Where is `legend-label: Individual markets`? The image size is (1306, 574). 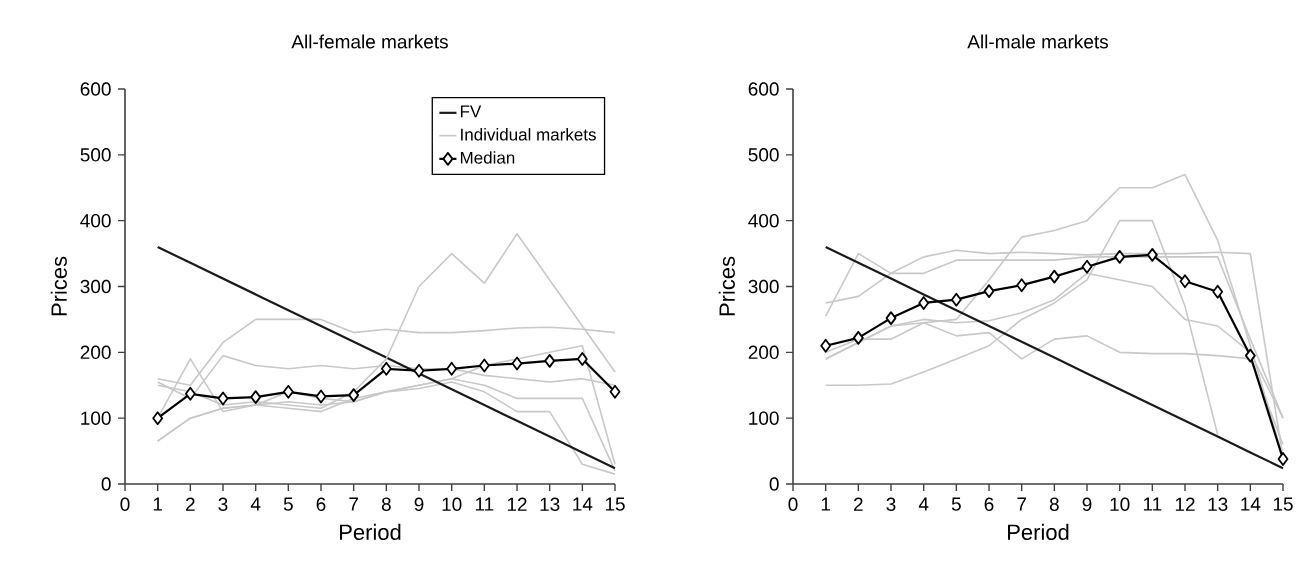
legend-label: Individual markets is located at coordinates (528, 134).